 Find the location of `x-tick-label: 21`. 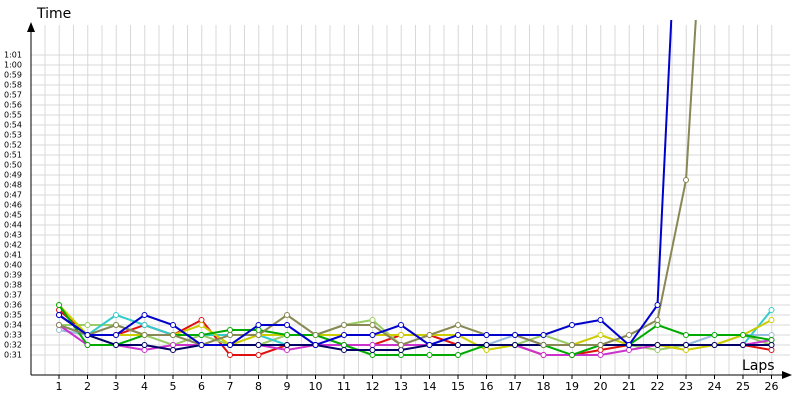

x-tick-label: 21 is located at coordinates (629, 386).